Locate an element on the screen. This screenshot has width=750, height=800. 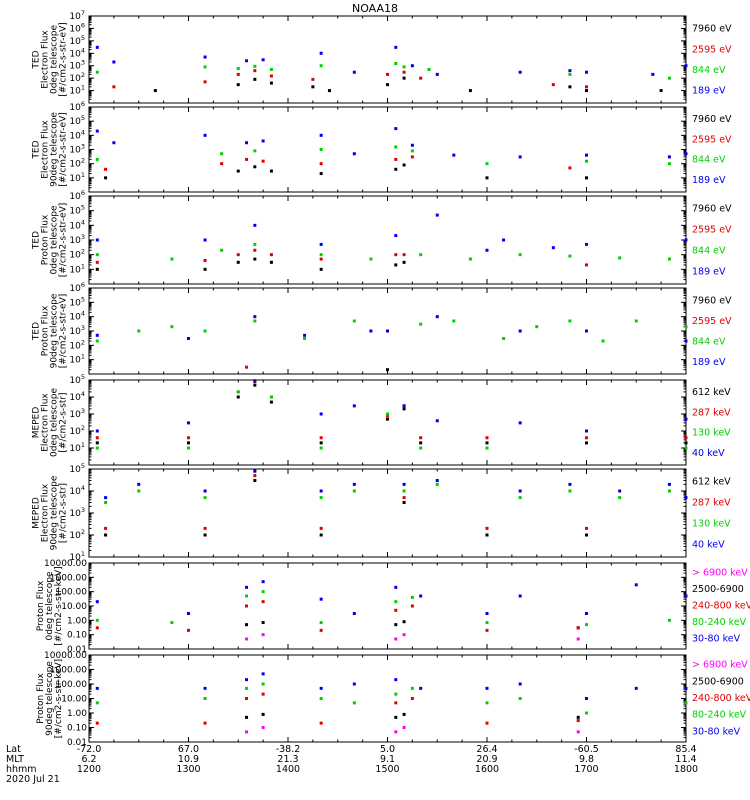
y-axis-label: 90deg telescope is located at coordinates (55, 512).